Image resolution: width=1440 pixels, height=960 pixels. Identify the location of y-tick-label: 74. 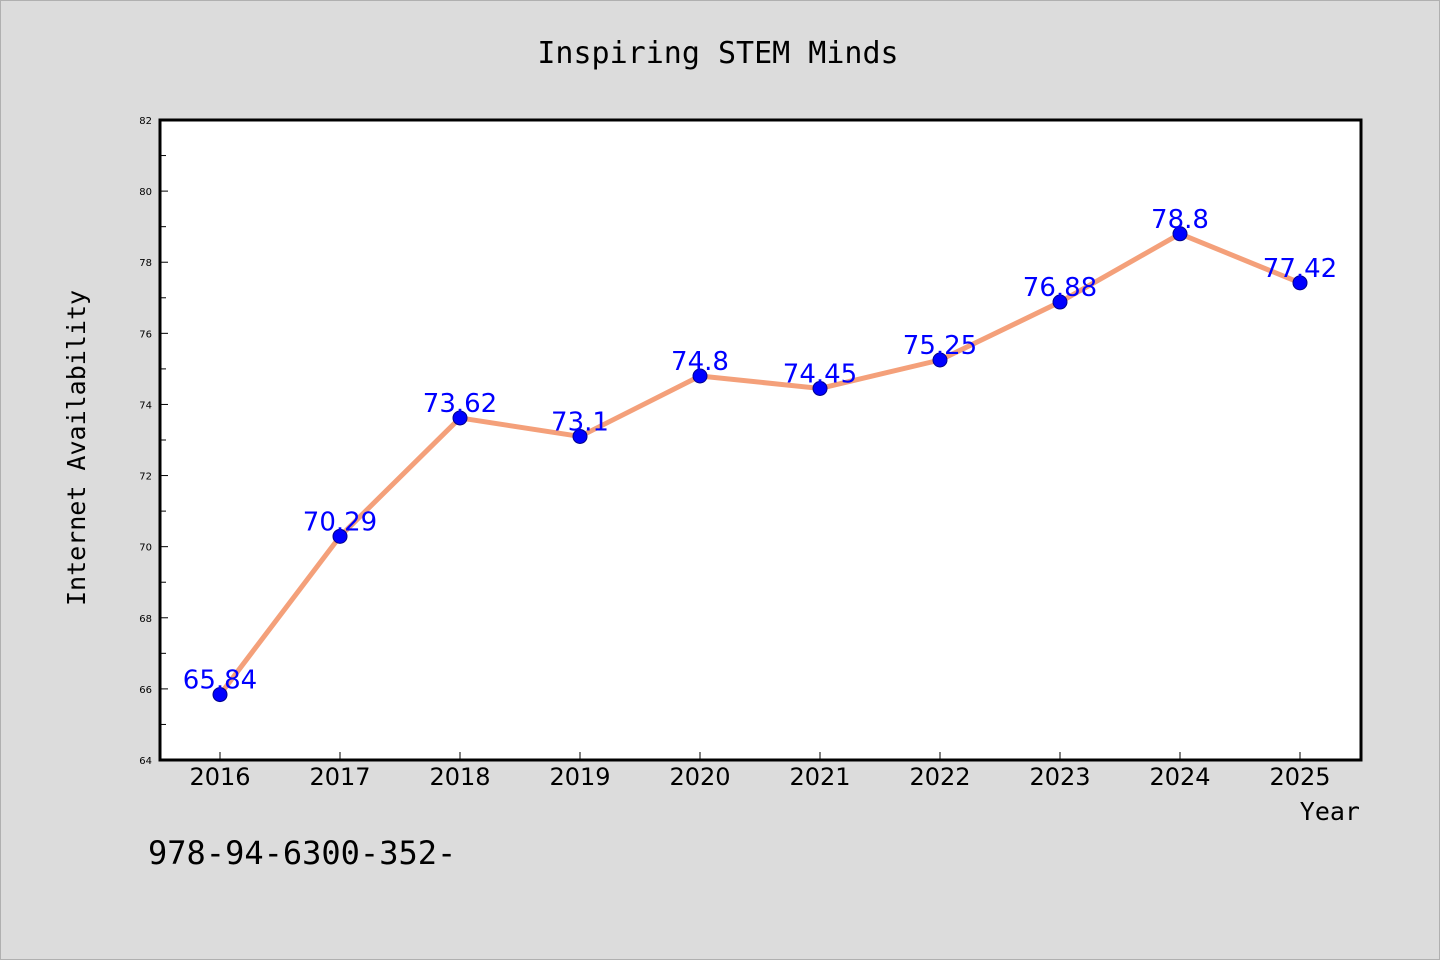
(145, 405).